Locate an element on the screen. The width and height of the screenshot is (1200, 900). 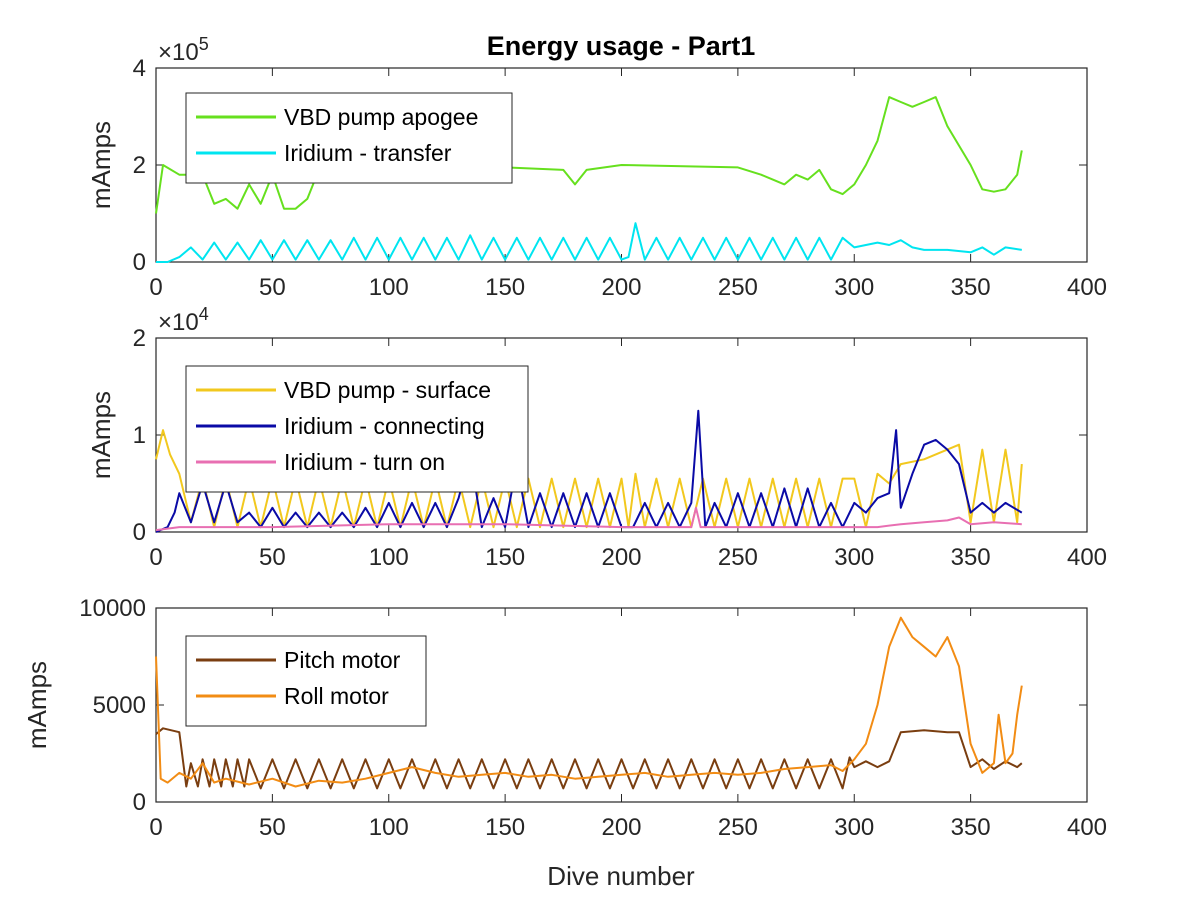
y-tick-label: 5000 is located at coordinates (119, 705).